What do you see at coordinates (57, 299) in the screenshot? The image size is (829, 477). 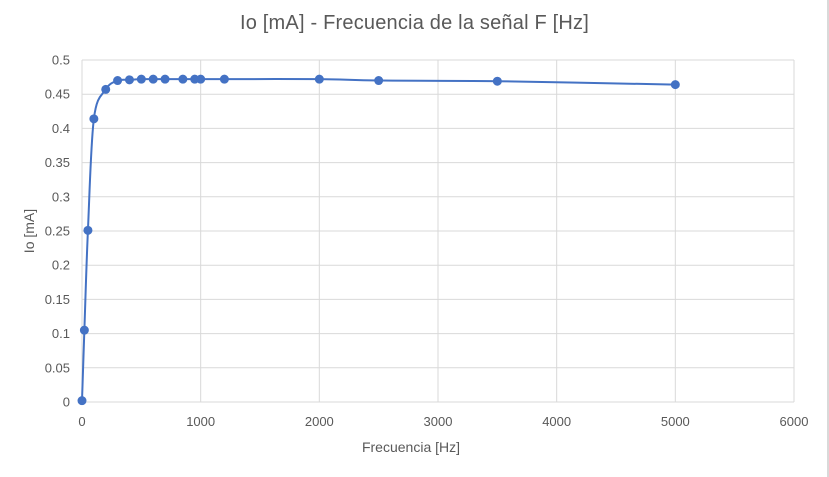 I see `y-tick-label: 0.15` at bounding box center [57, 299].